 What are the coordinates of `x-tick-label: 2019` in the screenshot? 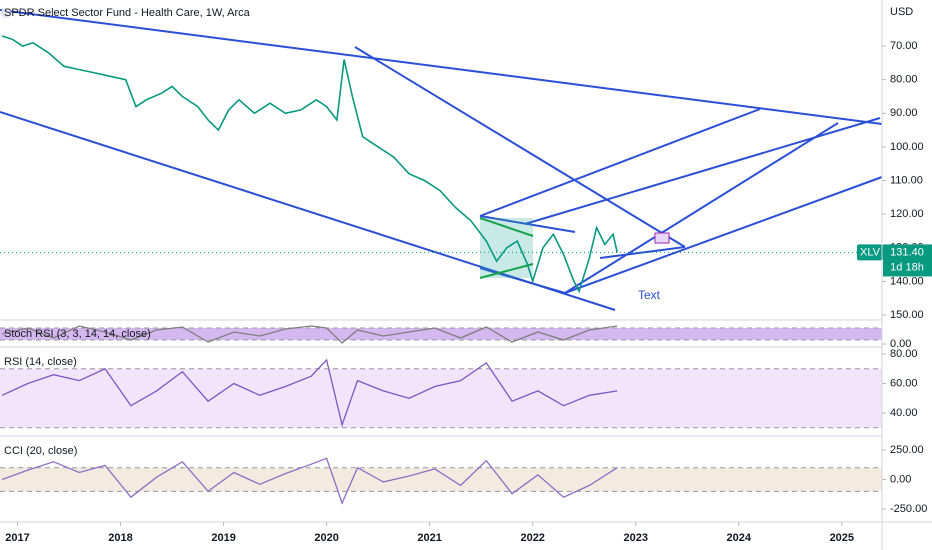 It's located at (223, 538).